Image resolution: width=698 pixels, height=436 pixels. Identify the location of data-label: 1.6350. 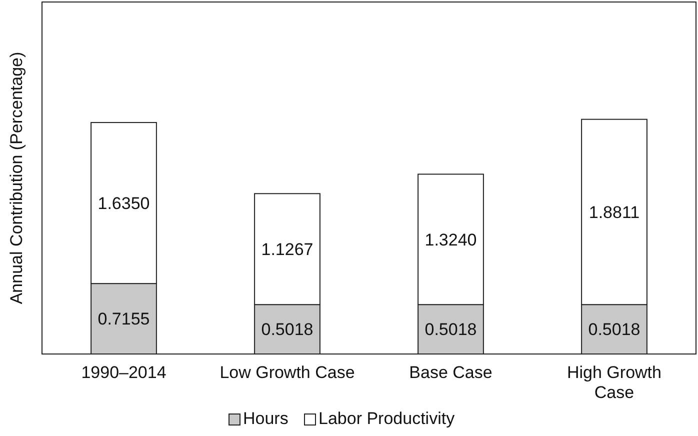
(124, 203).